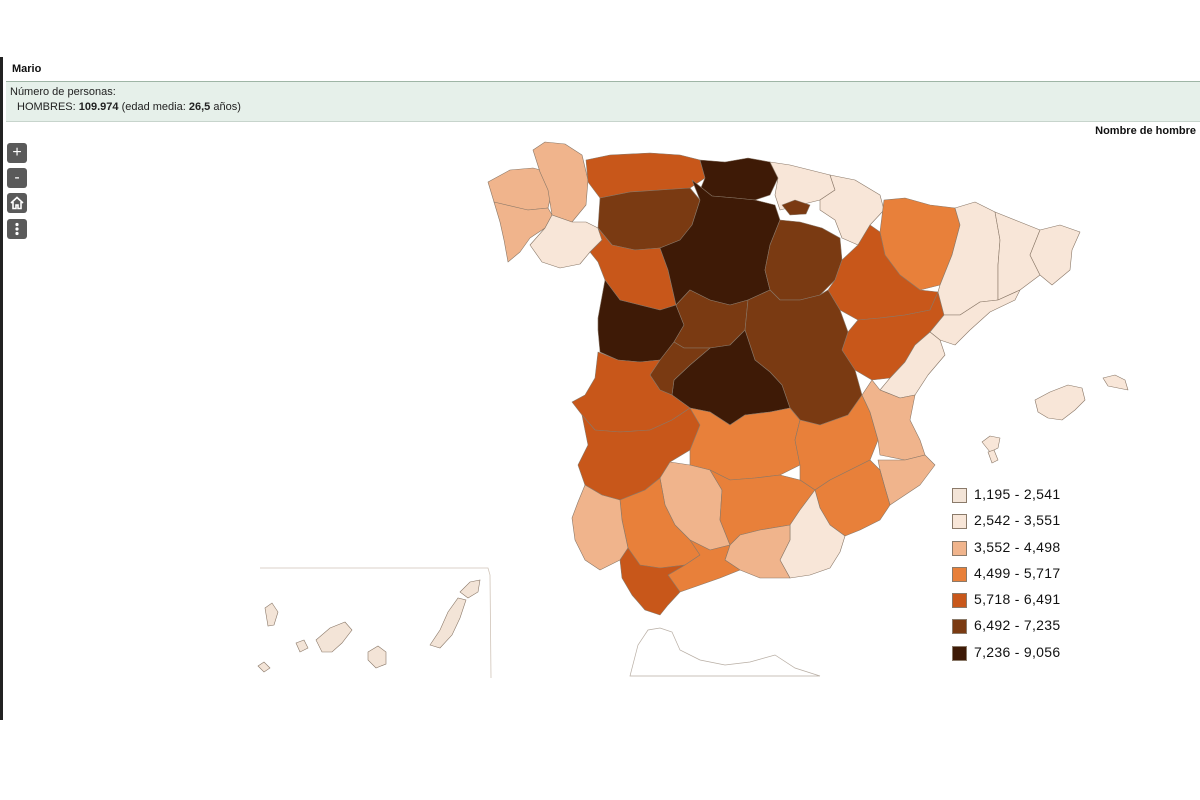 The width and height of the screenshot is (1200, 800). I want to click on vertical-dots-icon, so click(17, 229).